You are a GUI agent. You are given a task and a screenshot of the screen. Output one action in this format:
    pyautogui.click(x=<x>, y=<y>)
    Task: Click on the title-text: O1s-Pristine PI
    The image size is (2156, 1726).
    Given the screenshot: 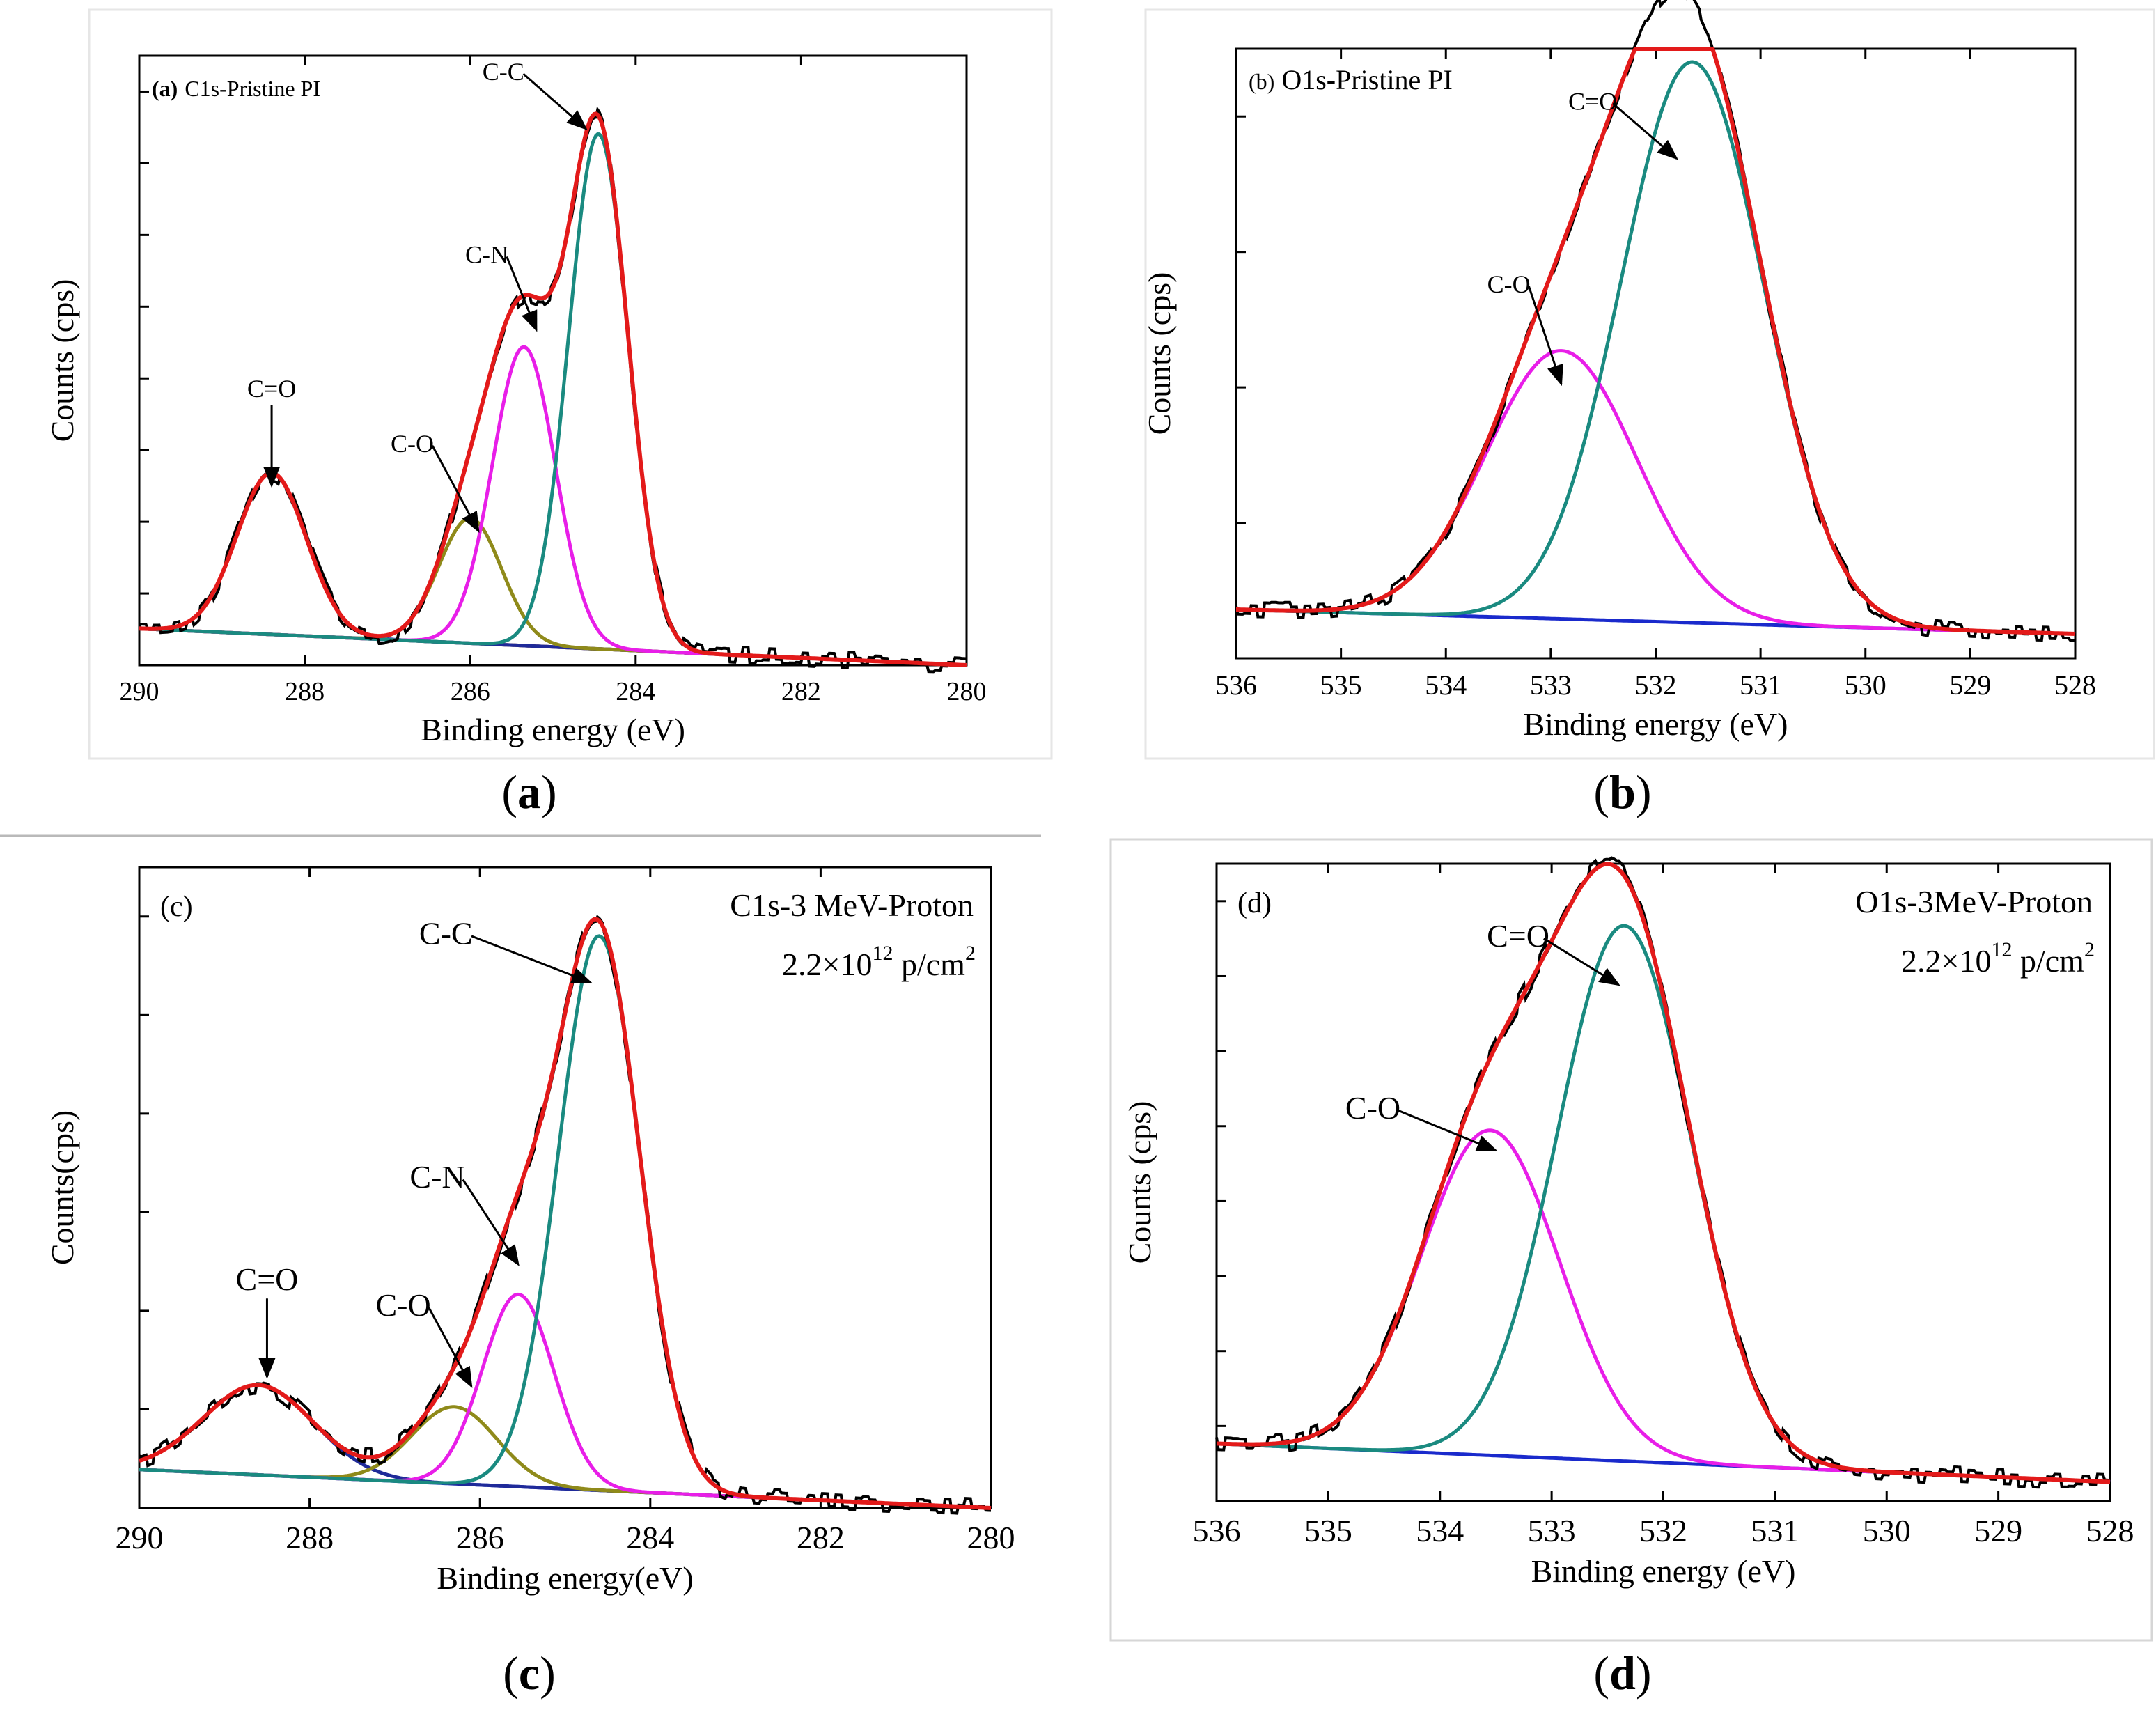 What is the action you would take?
    pyautogui.click(x=1367, y=79)
    